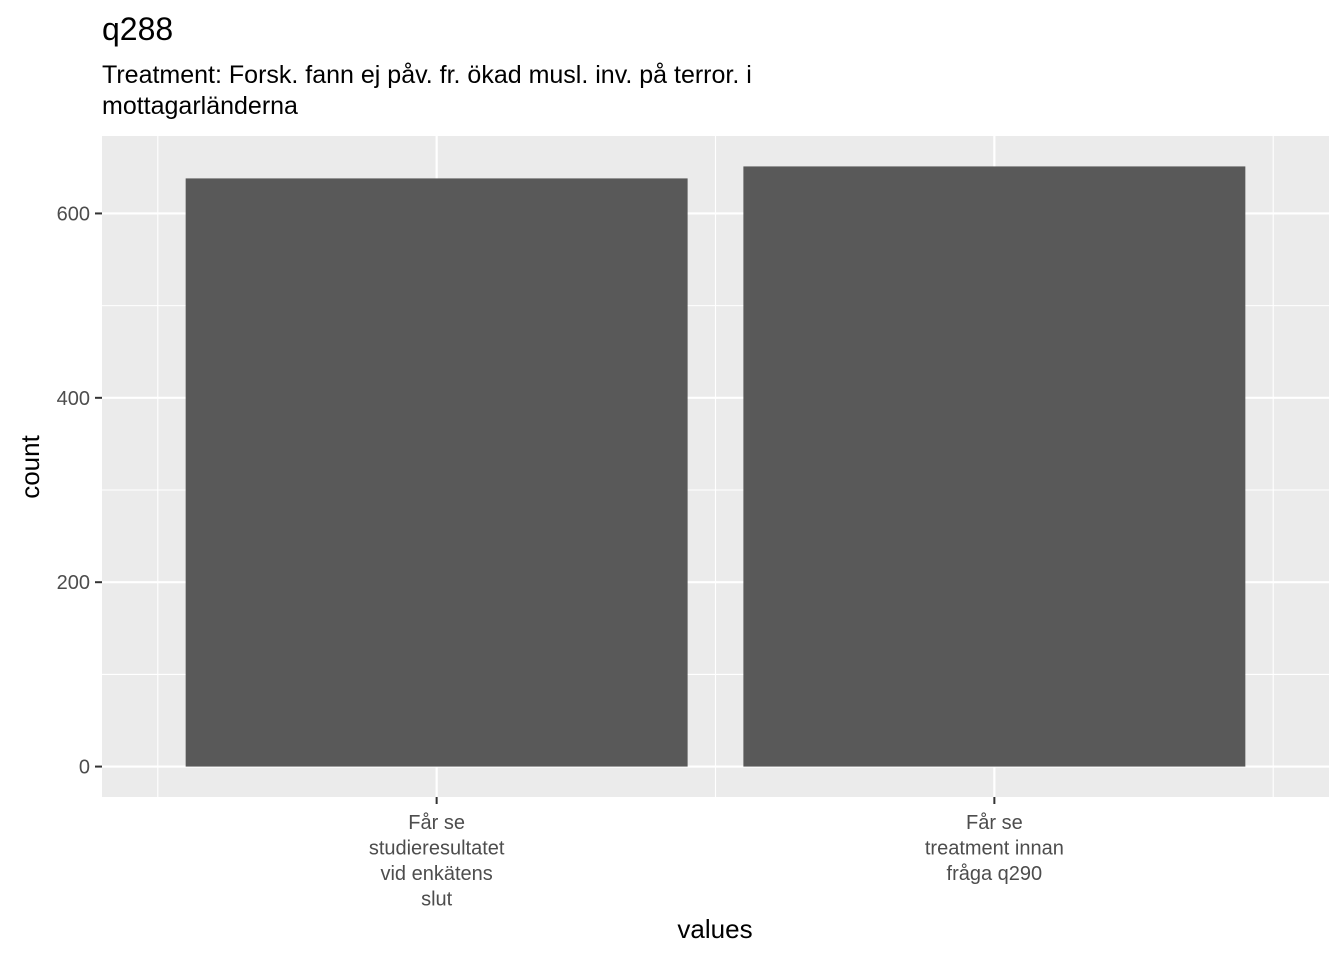 The height and width of the screenshot is (960, 1344). Describe the element at coordinates (715, 929) in the screenshot. I see `x-axis-label: values` at that location.